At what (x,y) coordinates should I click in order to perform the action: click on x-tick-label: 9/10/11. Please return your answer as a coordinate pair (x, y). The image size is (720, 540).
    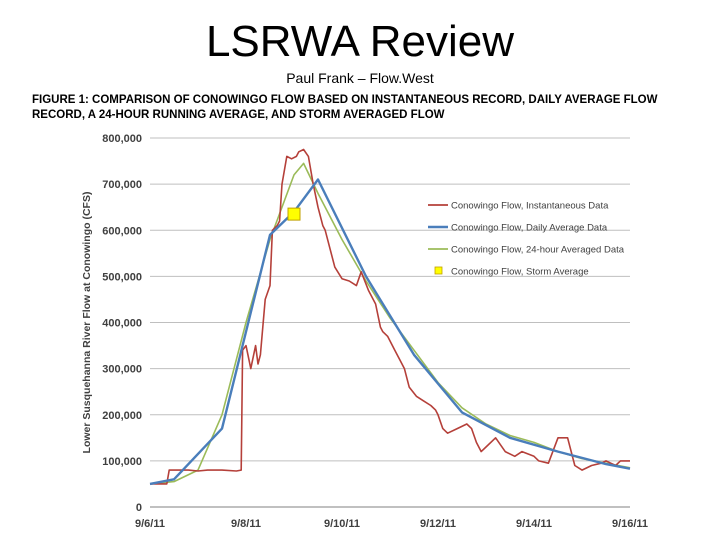
    Looking at the image, I should click on (342, 524).